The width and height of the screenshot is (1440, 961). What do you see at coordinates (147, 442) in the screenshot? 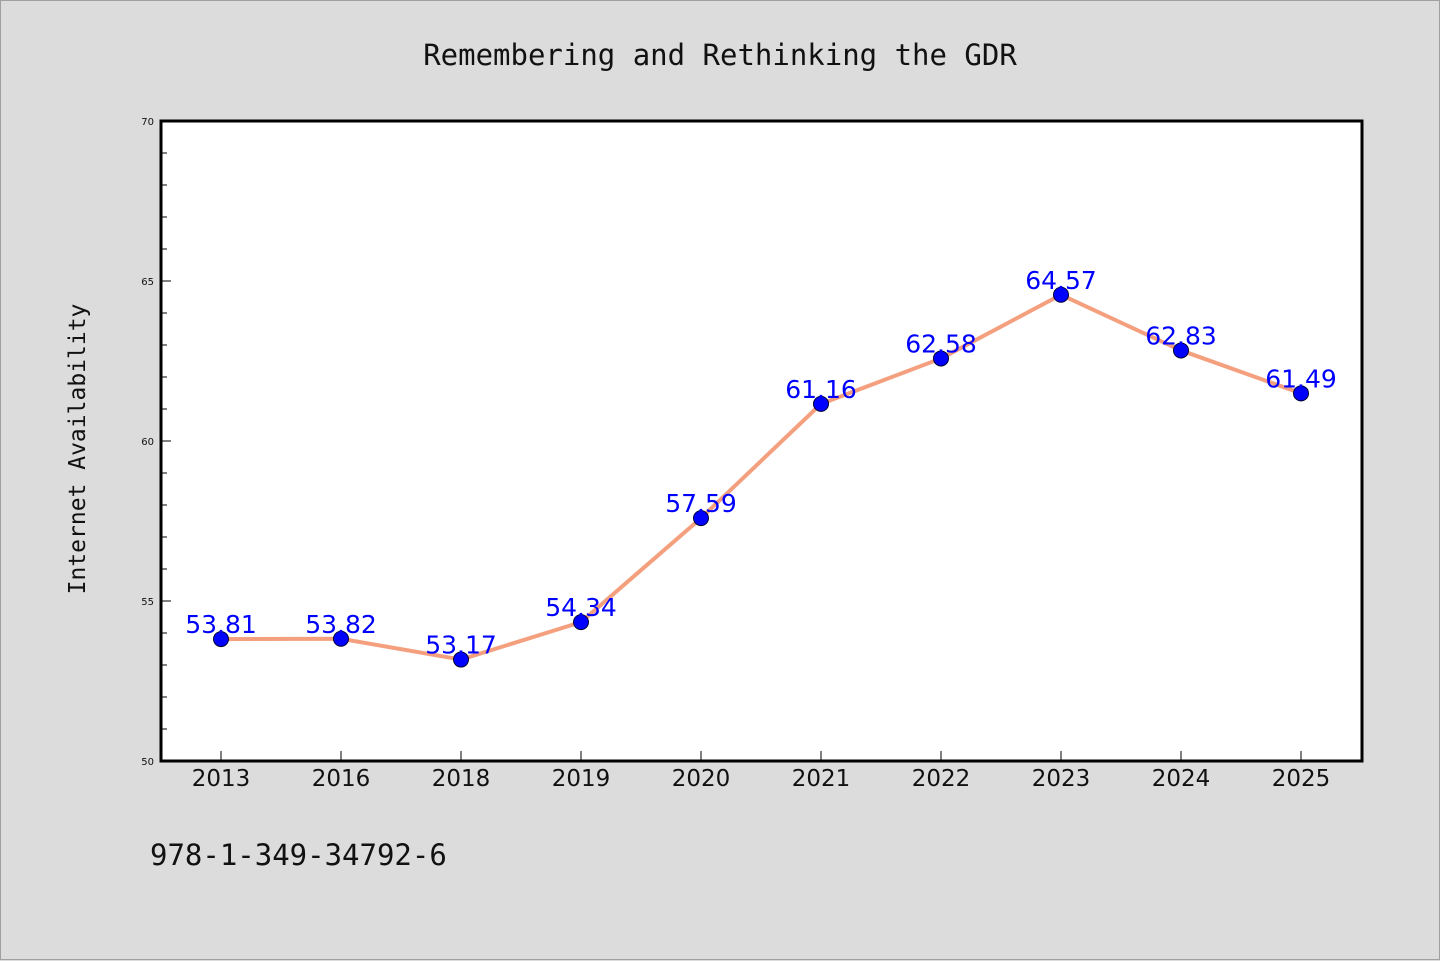
I see `y-tick-label: 60` at bounding box center [147, 442].